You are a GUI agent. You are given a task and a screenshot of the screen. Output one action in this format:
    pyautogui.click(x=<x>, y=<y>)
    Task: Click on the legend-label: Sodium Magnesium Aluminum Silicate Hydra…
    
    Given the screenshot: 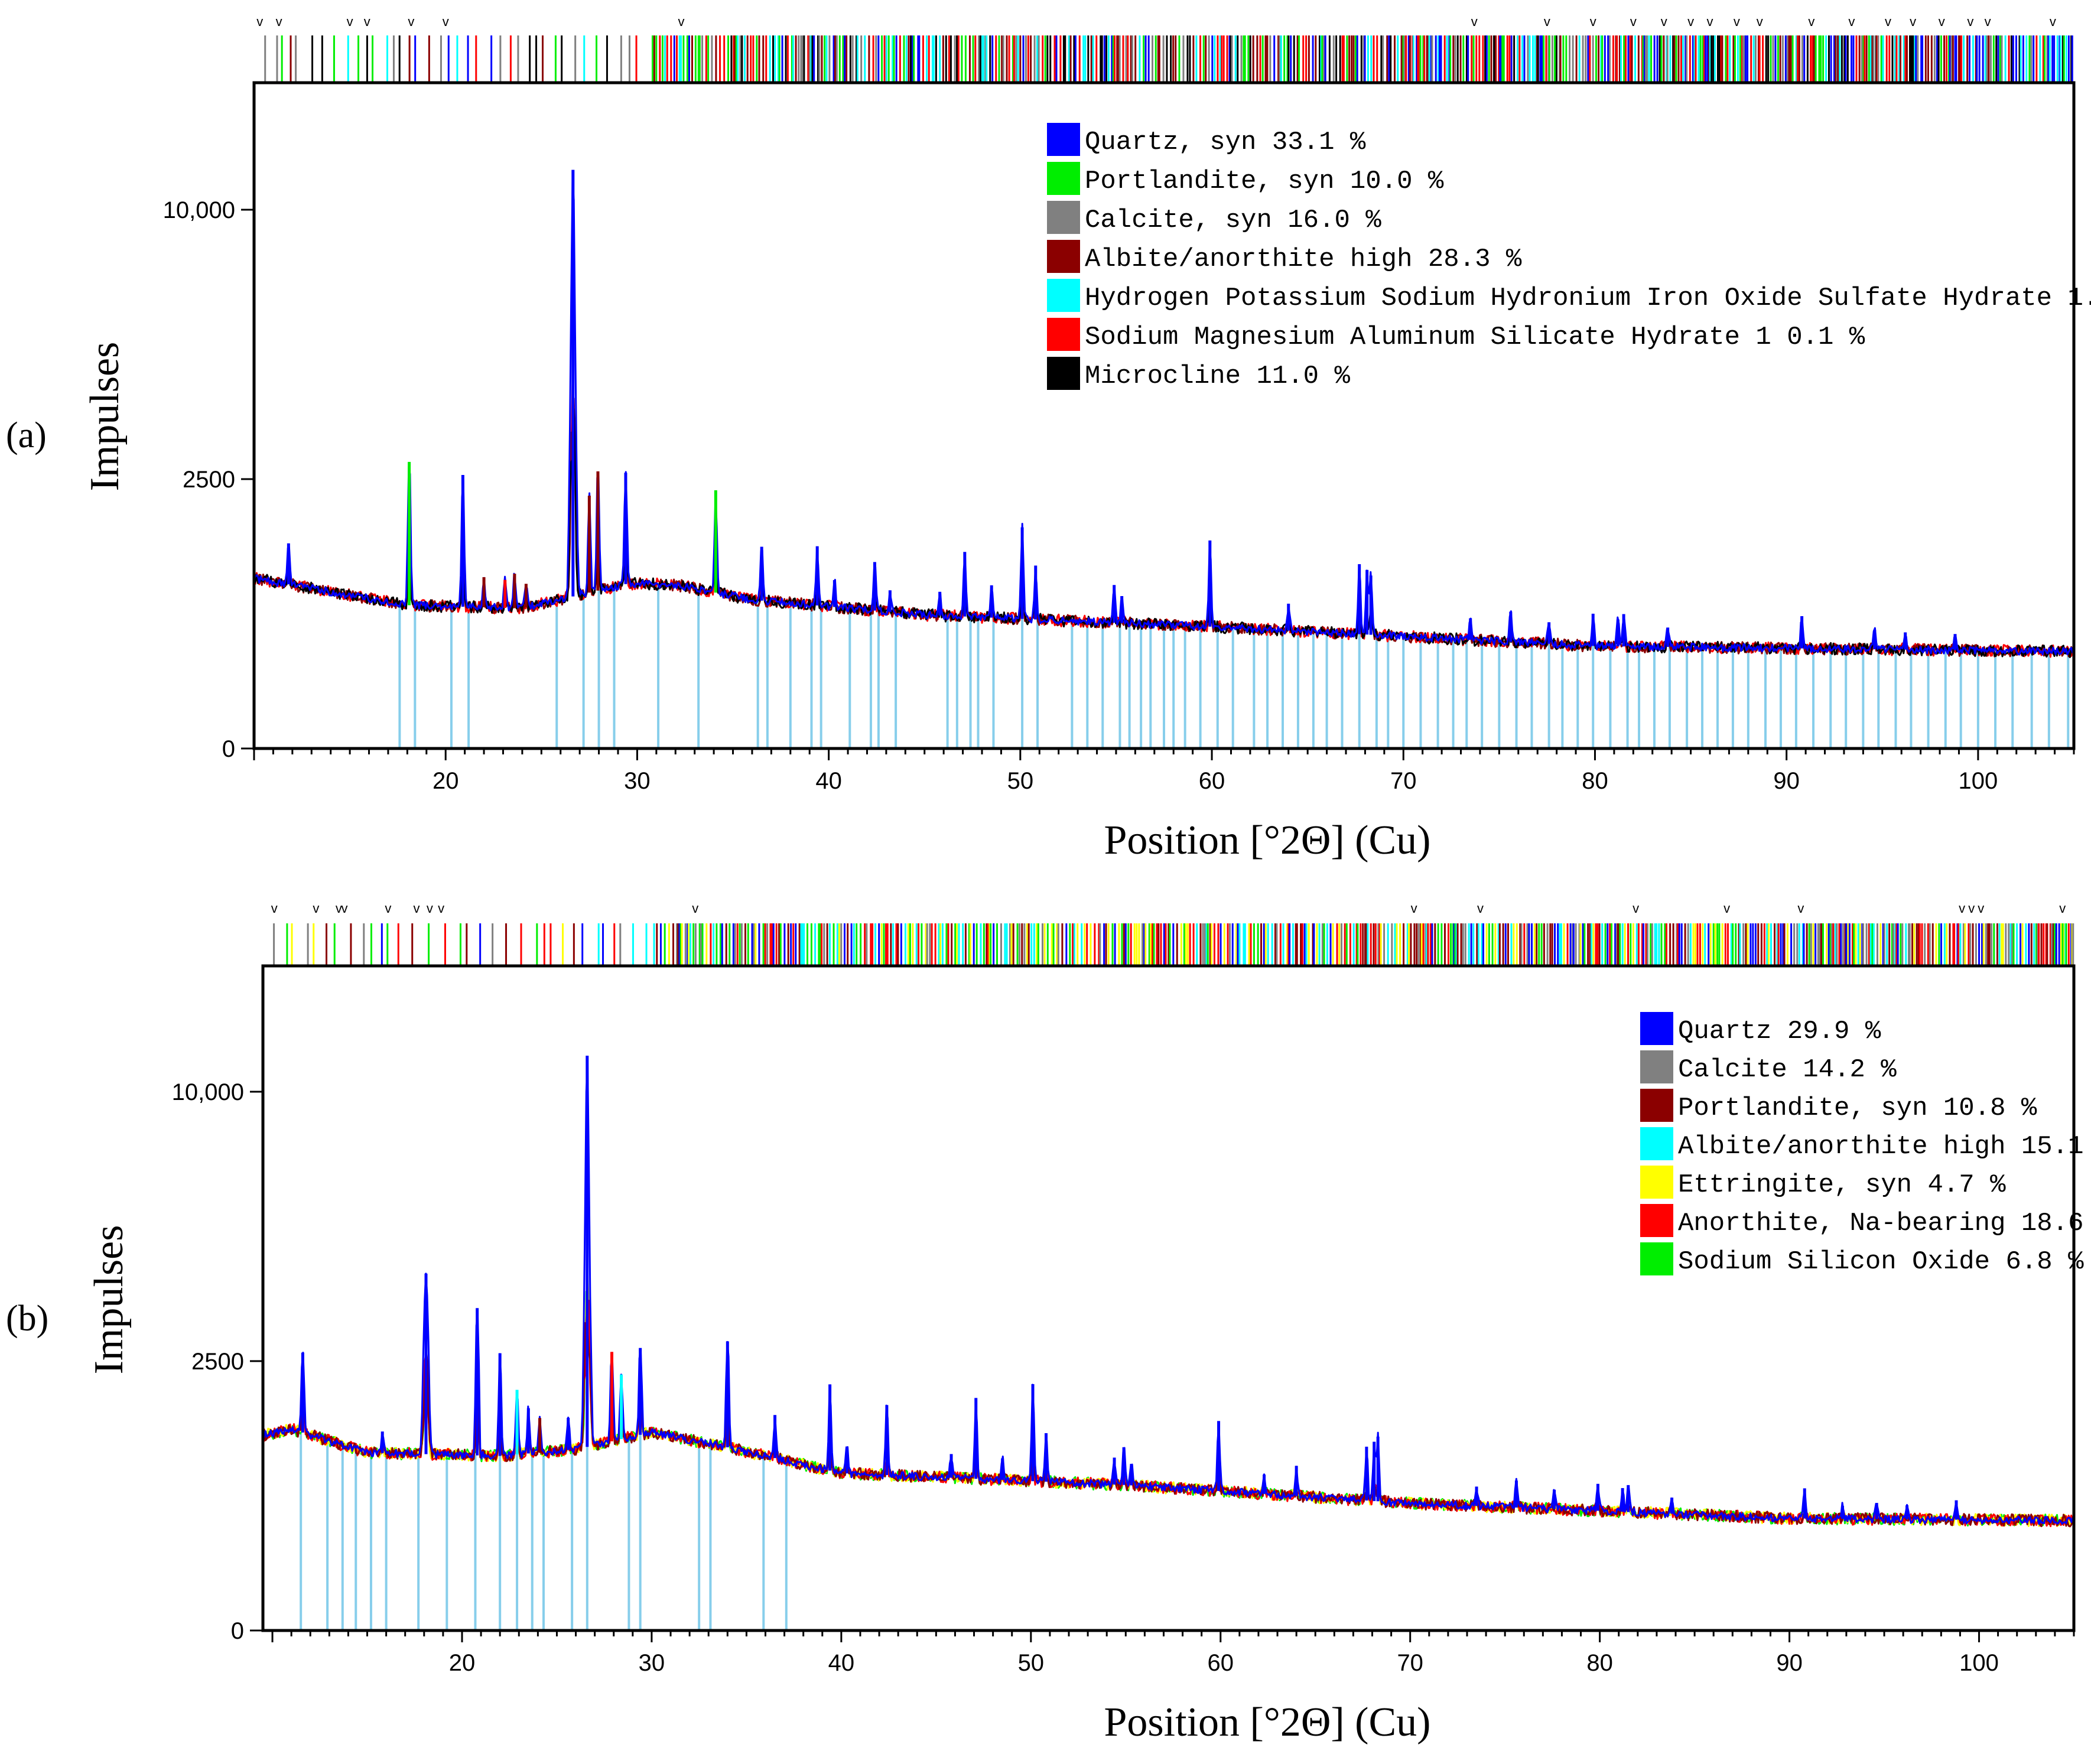 What is the action you would take?
    pyautogui.click(x=1475, y=337)
    